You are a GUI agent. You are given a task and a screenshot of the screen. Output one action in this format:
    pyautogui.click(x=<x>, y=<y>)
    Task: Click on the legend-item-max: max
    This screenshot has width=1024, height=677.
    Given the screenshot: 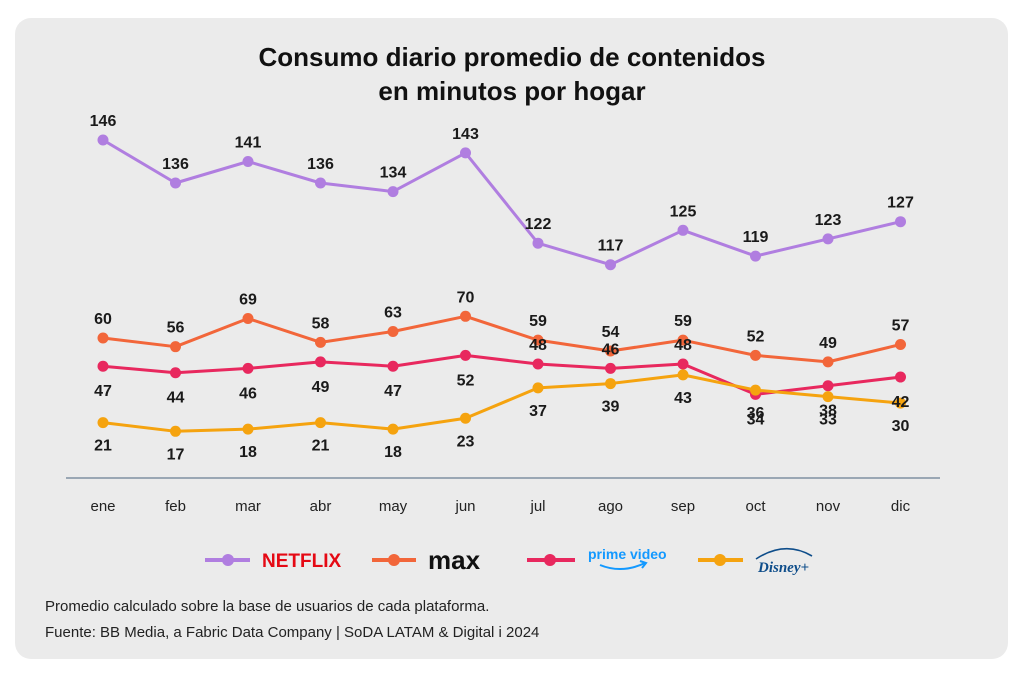 What is the action you would take?
    pyautogui.click(x=426, y=560)
    